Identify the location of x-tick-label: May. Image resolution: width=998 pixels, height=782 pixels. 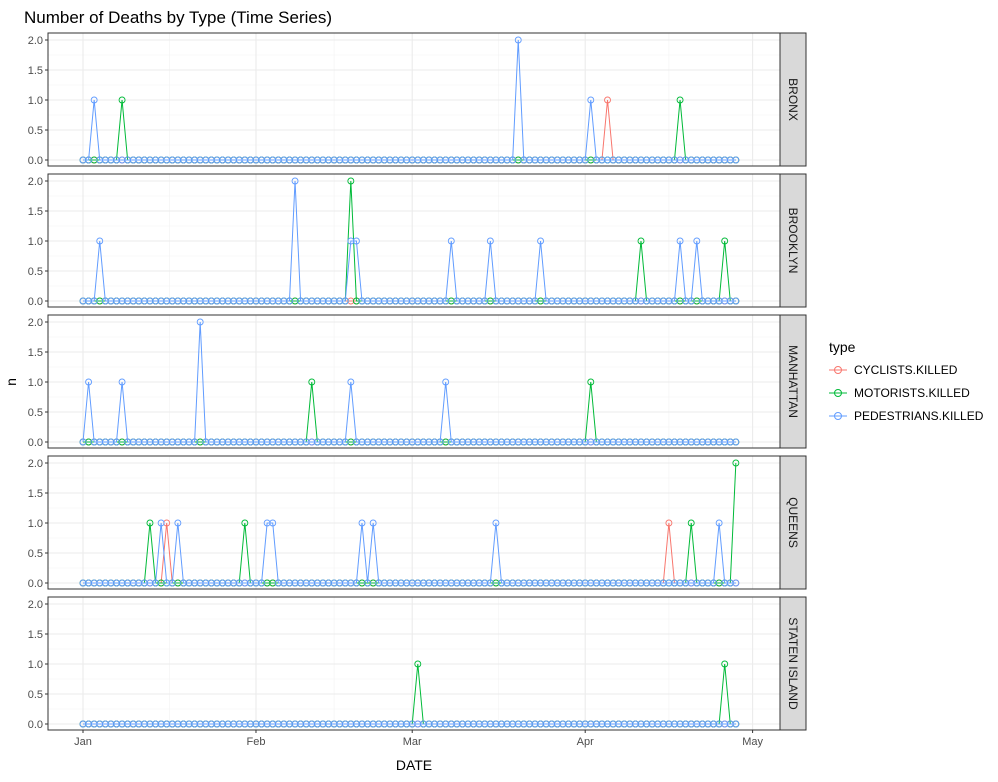
(752, 742).